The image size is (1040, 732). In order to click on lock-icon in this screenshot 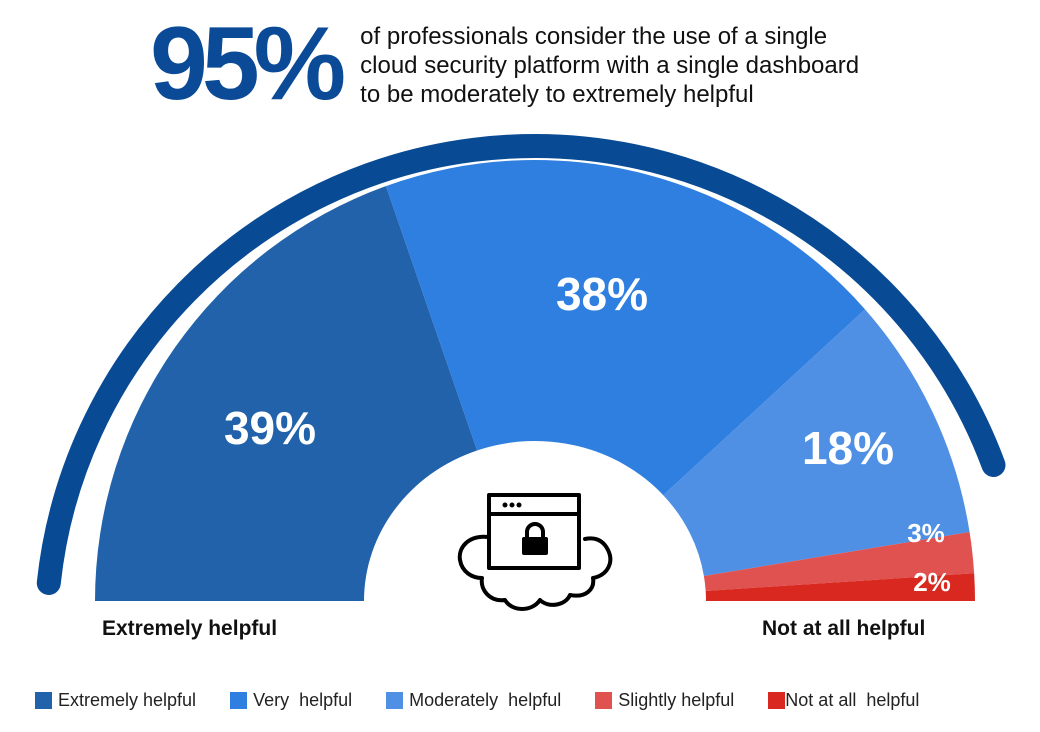, I will do `click(525, 528)`.